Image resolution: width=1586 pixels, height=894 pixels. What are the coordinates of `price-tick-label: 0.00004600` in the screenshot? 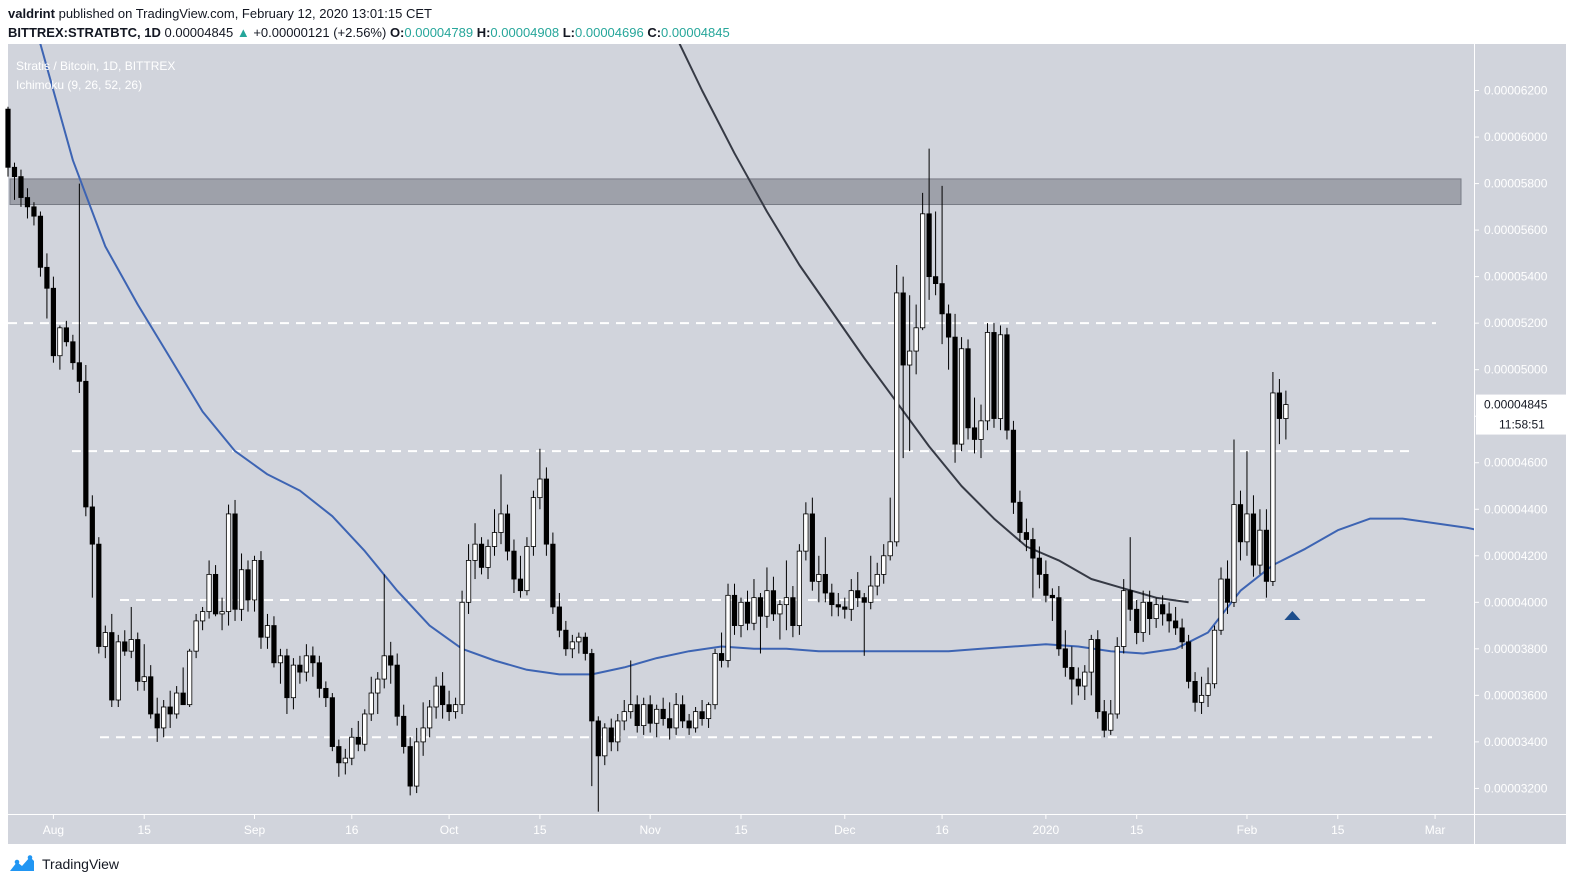 It's located at (1516, 463).